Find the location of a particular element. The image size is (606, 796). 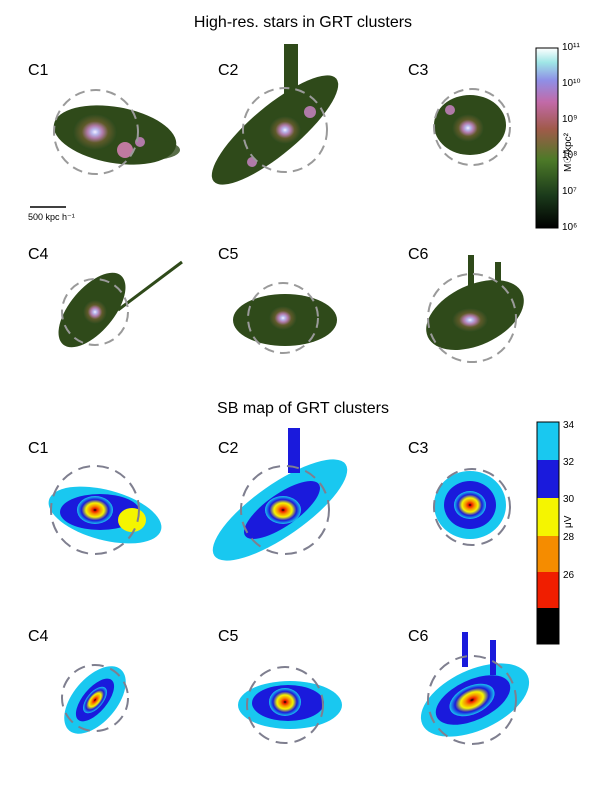

stellar-colorbar-tick-4: 10⁸ is located at coordinates (570, 155).